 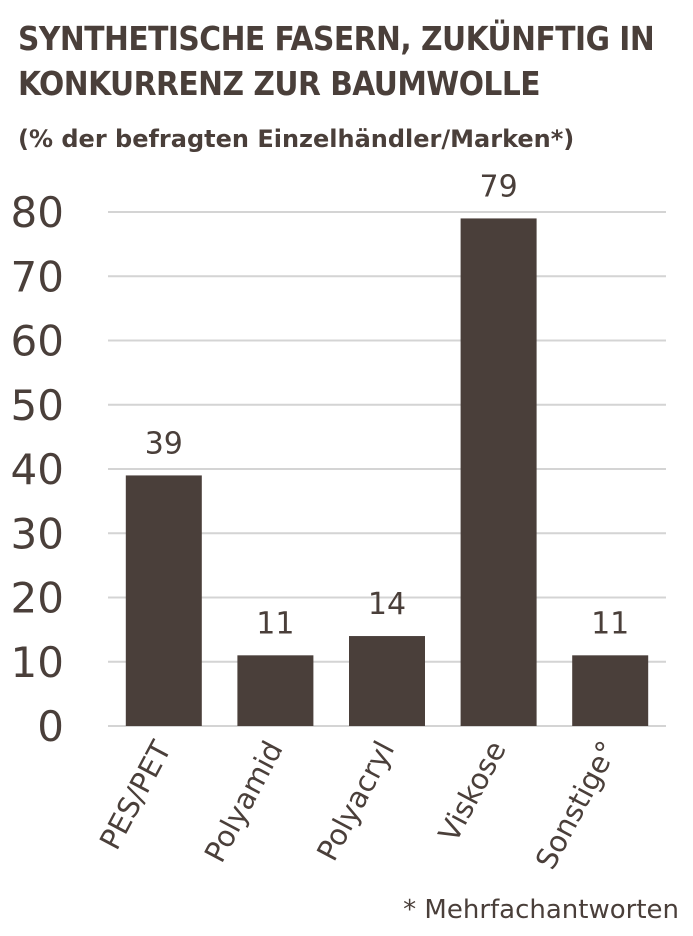 What do you see at coordinates (37, 533) in the screenshot?
I see `y-tick-label: 30` at bounding box center [37, 533].